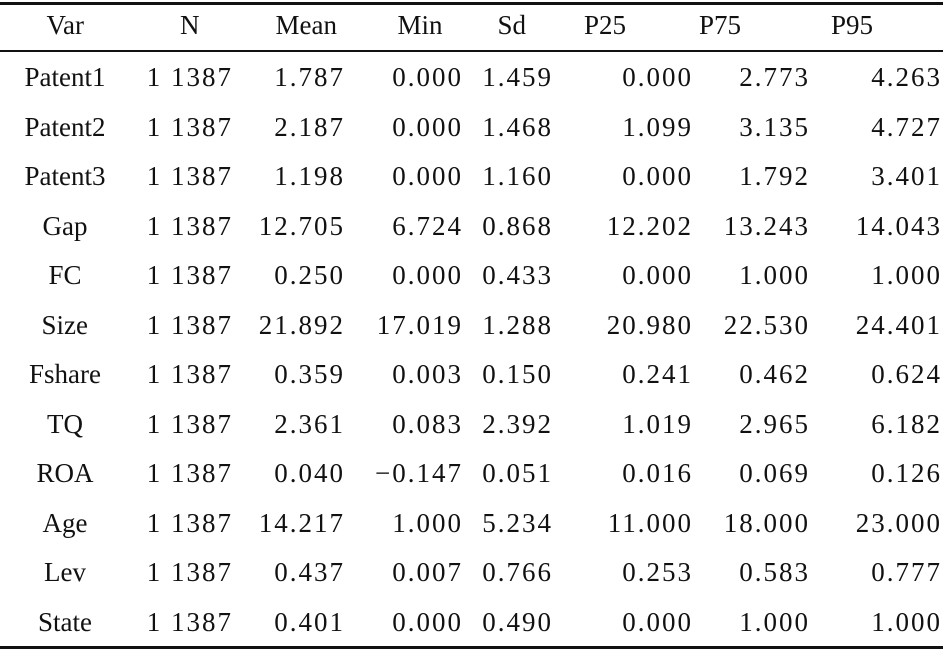 The height and width of the screenshot is (650, 943). Describe the element at coordinates (906, 423) in the screenshot. I see `value-cell: 6.182` at that location.